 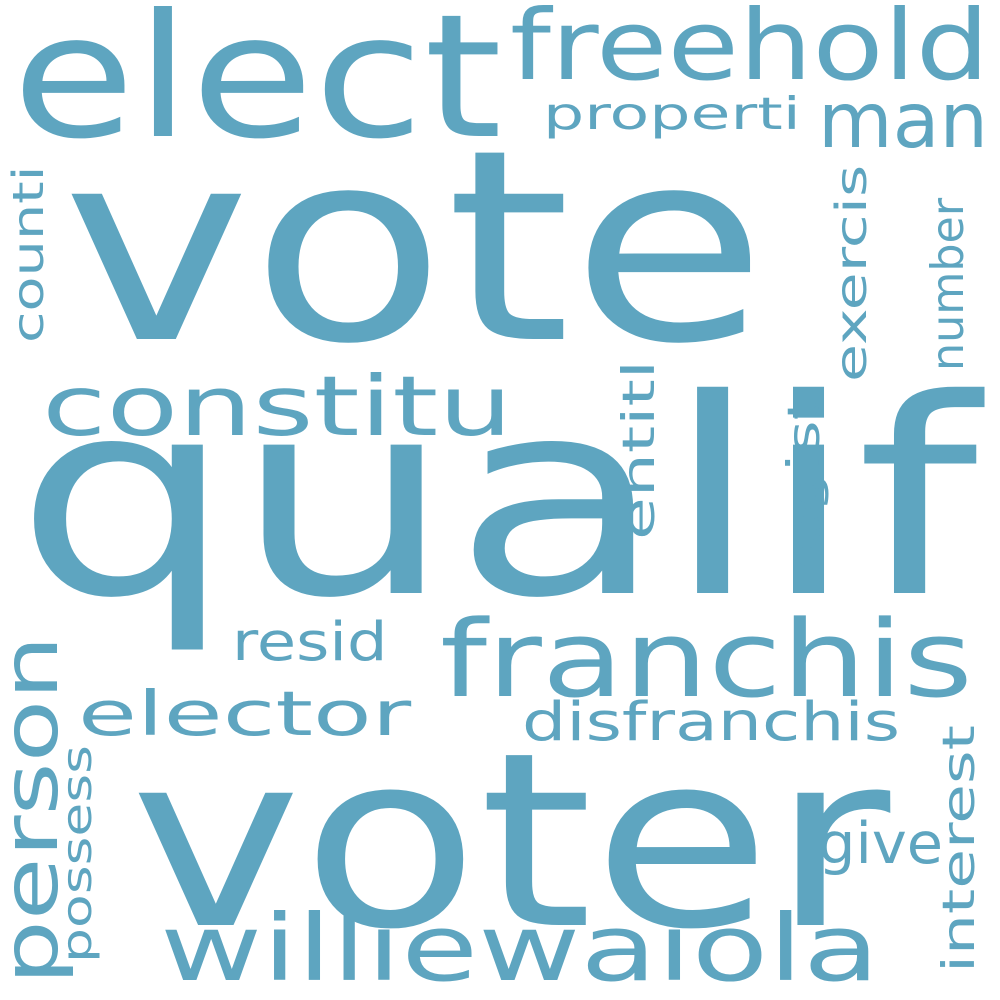 What do you see at coordinates (672, 113) in the screenshot?
I see `word-properti: properti` at bounding box center [672, 113].